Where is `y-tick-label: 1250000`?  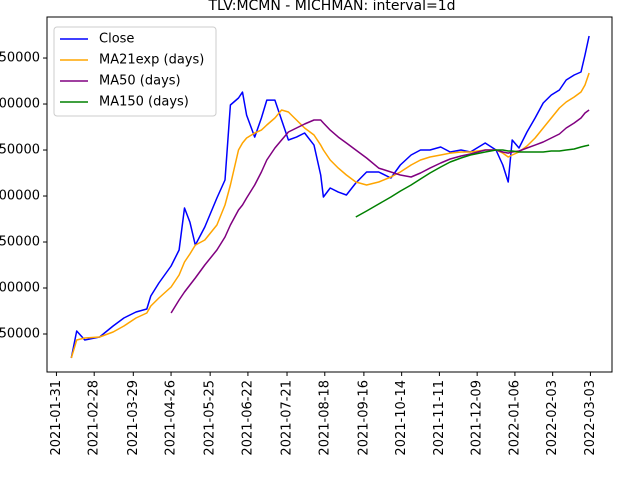 y-tick-label: 1250000 is located at coordinates (20, 150).